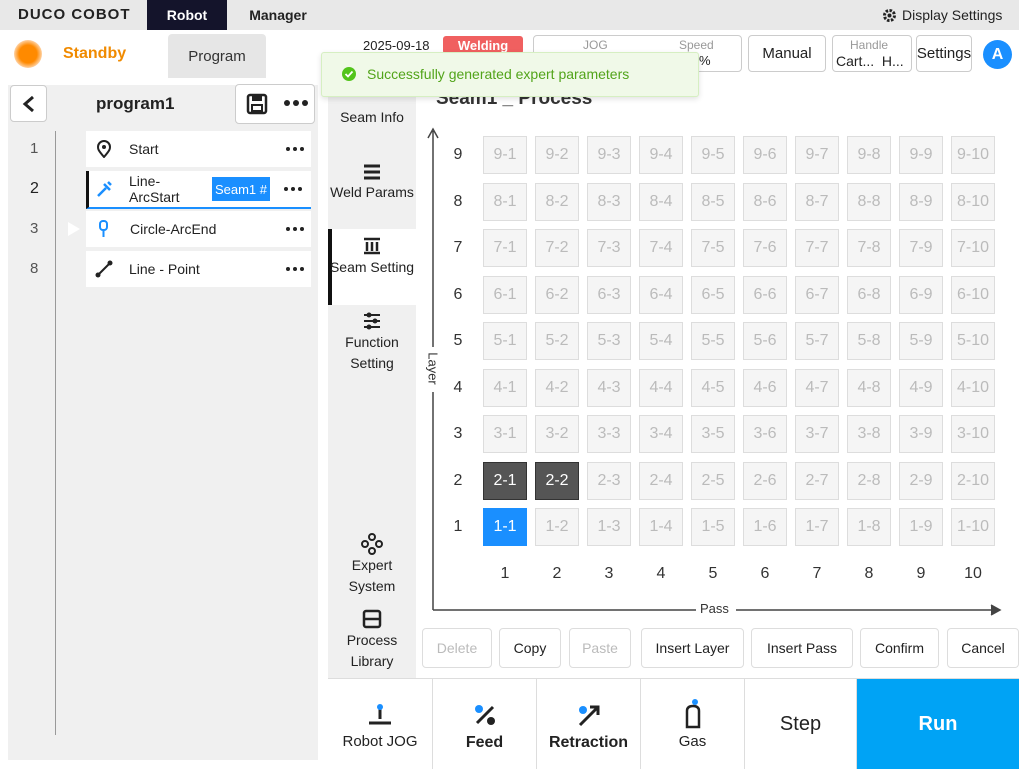  I want to click on grid-cell: 9-8, so click(869, 155).